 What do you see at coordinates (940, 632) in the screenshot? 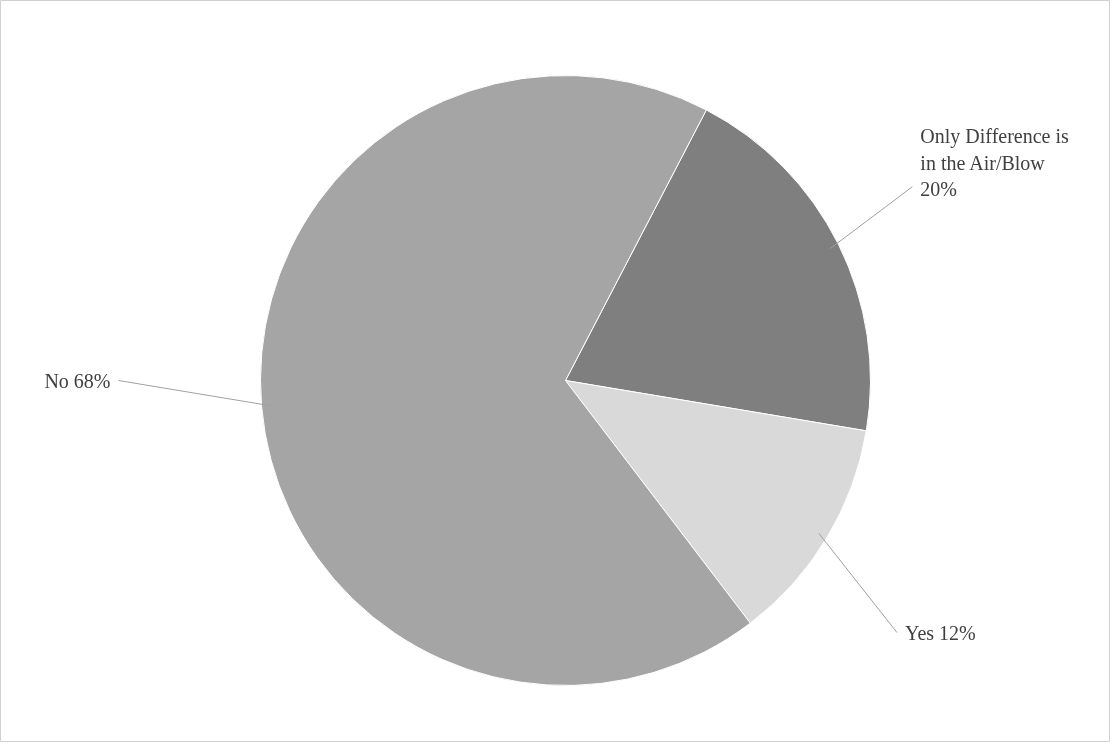
I see `slice-label: Yes 12%` at bounding box center [940, 632].